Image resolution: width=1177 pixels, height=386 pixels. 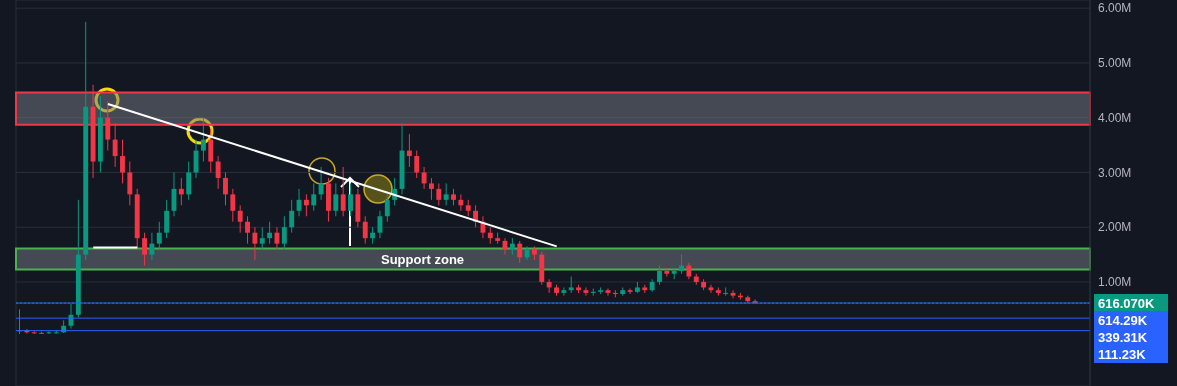 What do you see at coordinates (423, 259) in the screenshot?
I see `band-label: Support zone` at bounding box center [423, 259].